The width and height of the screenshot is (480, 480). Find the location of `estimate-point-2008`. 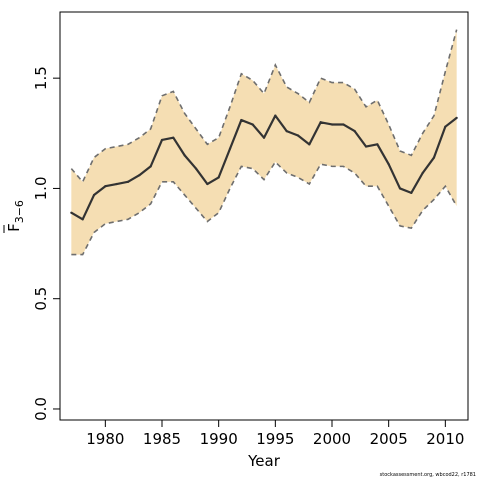

estimate-point-2008 is located at coordinates (422, 173).